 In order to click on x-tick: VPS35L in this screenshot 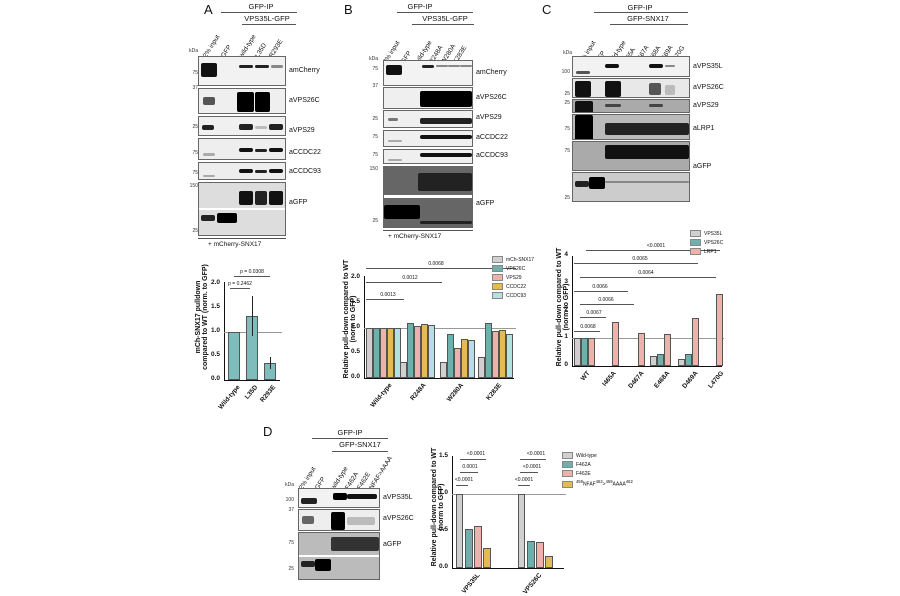, I will do `click(471, 584)`.